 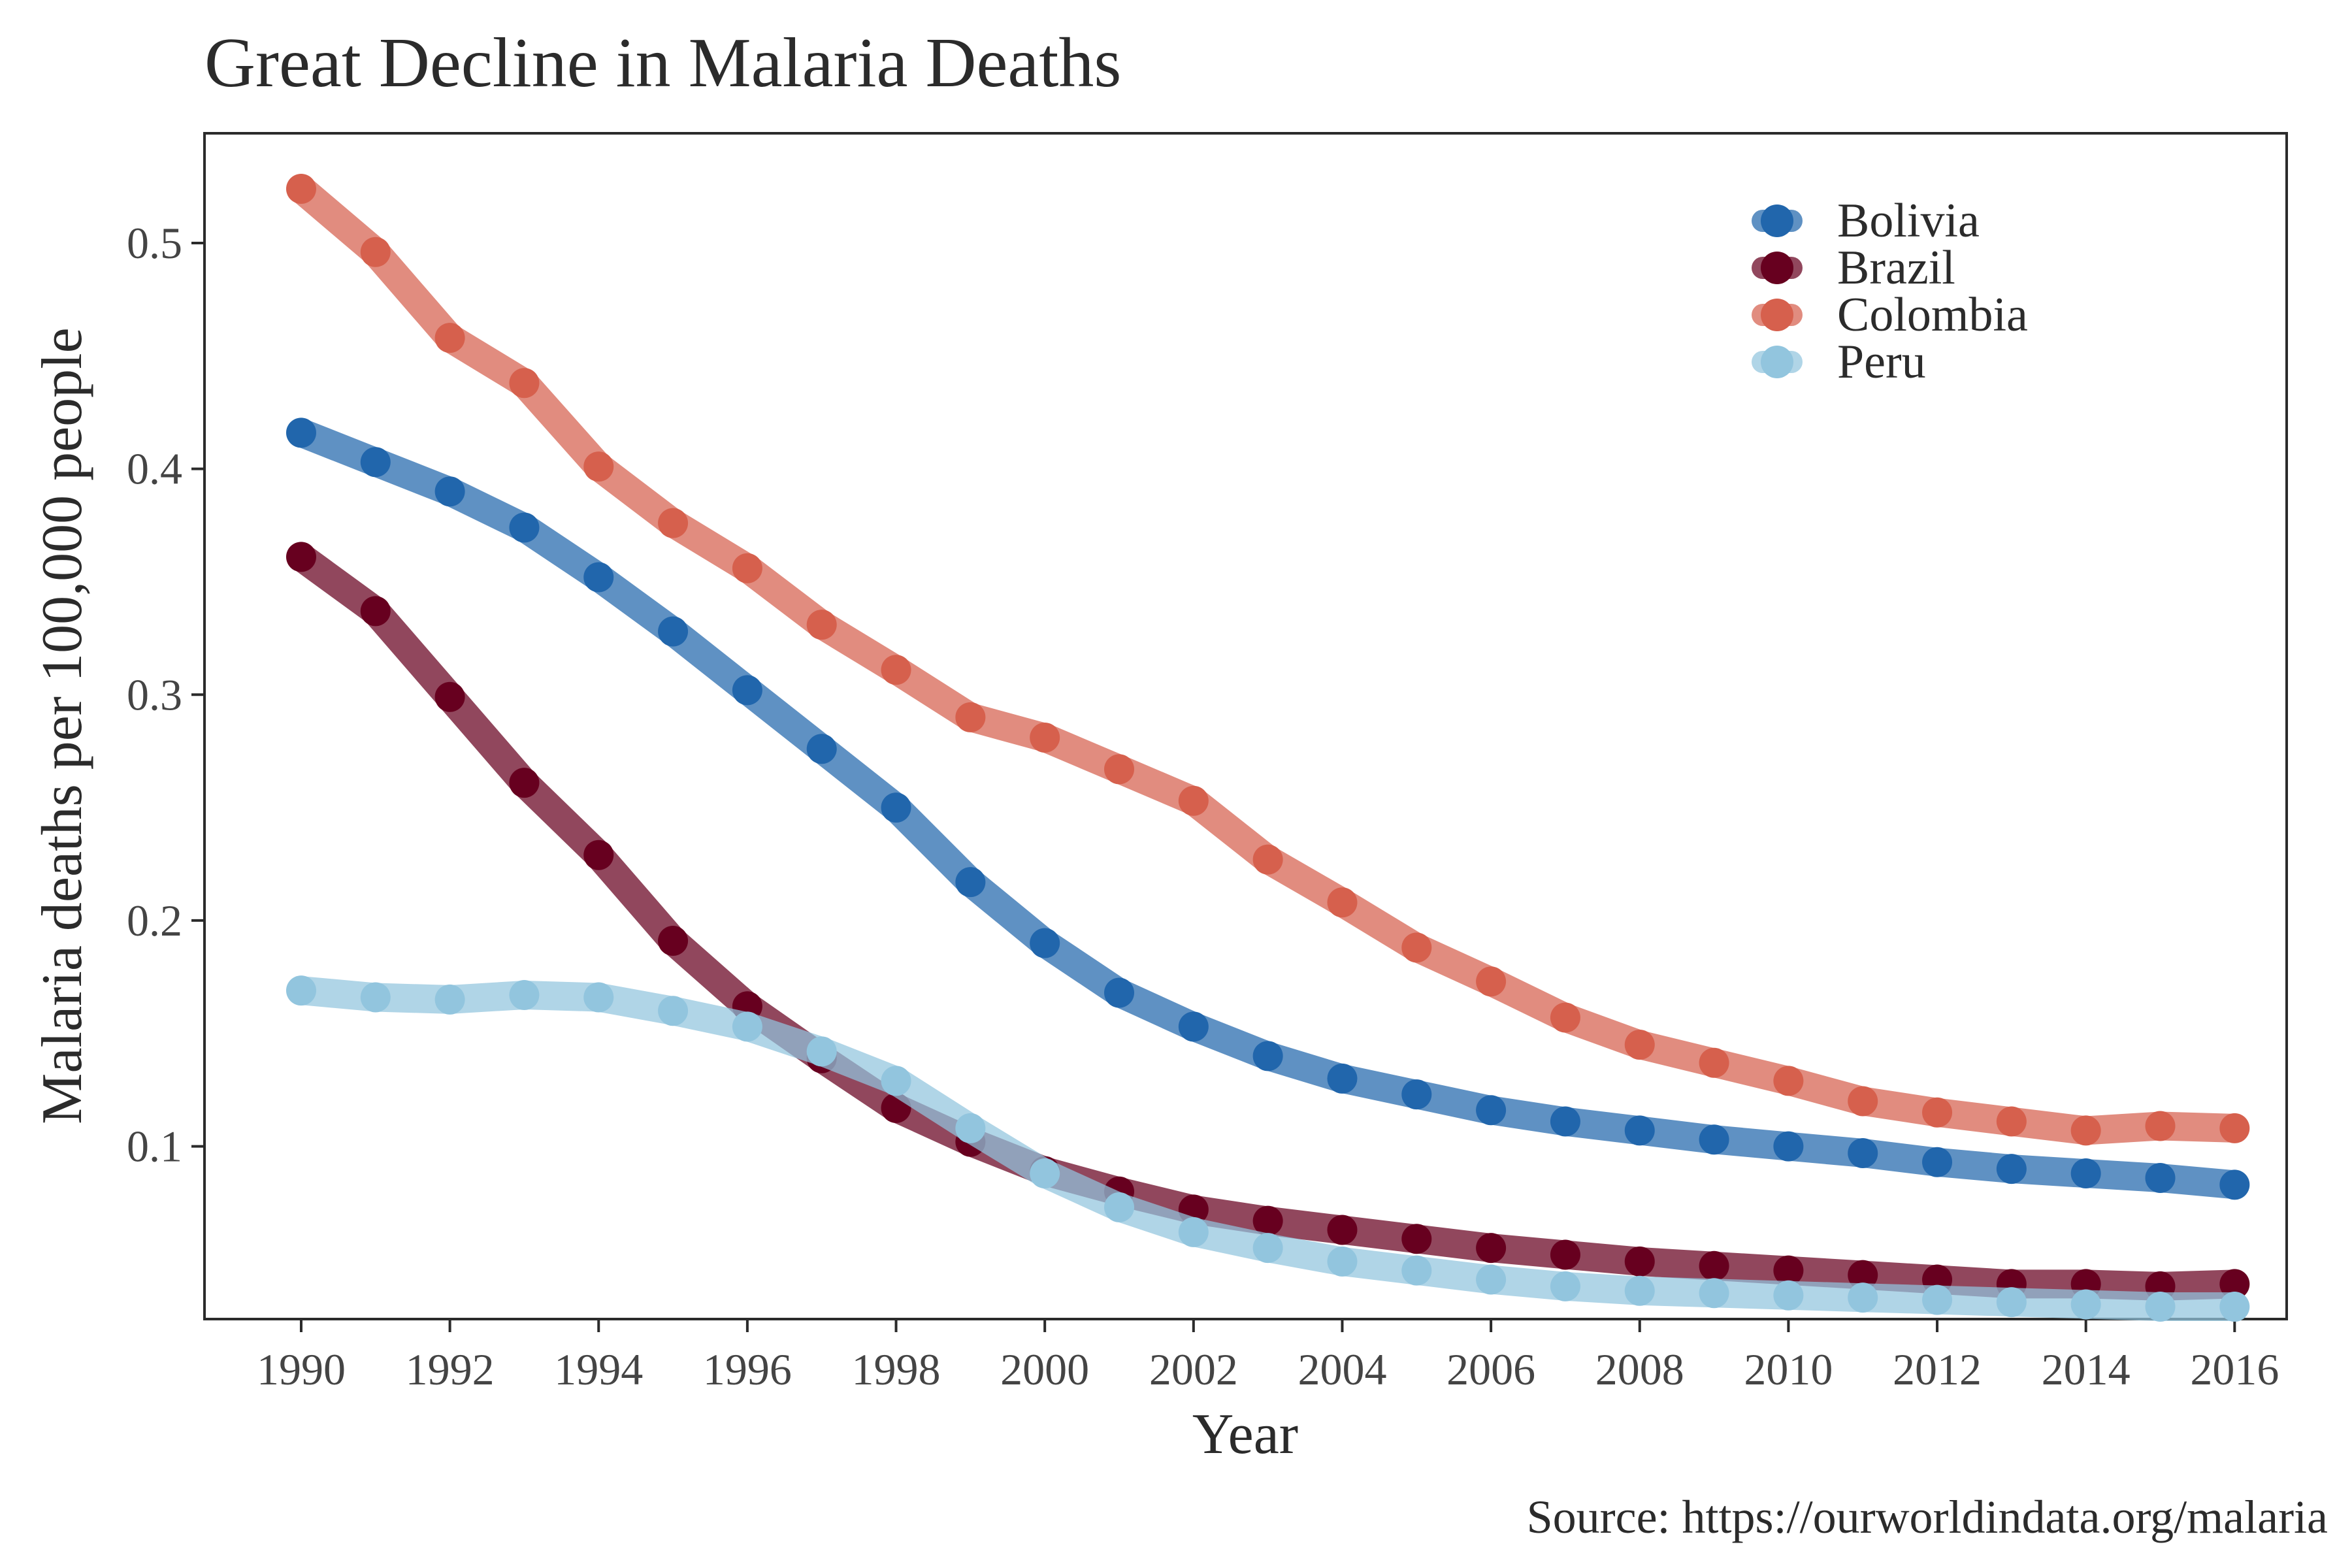 I want to click on x-tick-label: 2010, so click(x=1788, y=1369).